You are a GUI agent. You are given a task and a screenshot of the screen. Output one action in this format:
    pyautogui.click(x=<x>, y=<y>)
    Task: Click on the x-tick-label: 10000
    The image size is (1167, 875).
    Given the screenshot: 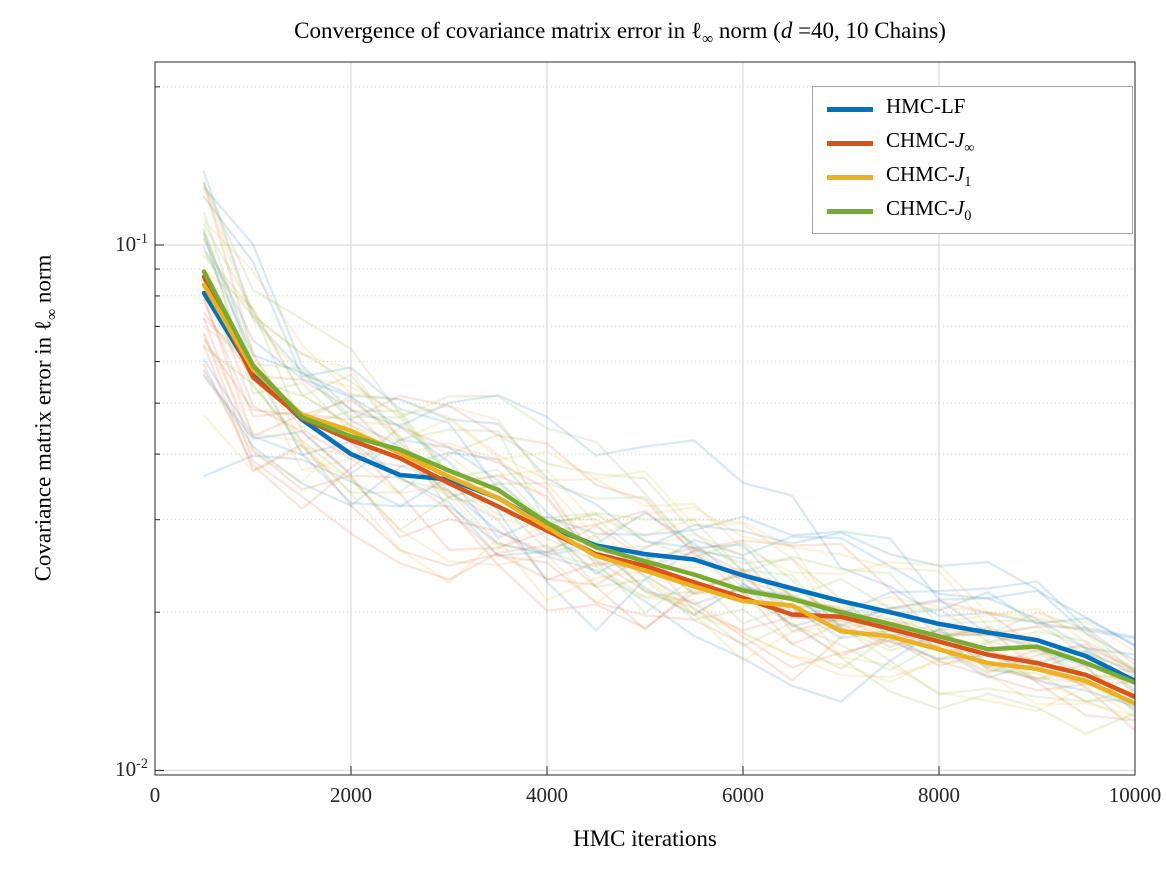 What is the action you would take?
    pyautogui.click(x=1135, y=795)
    